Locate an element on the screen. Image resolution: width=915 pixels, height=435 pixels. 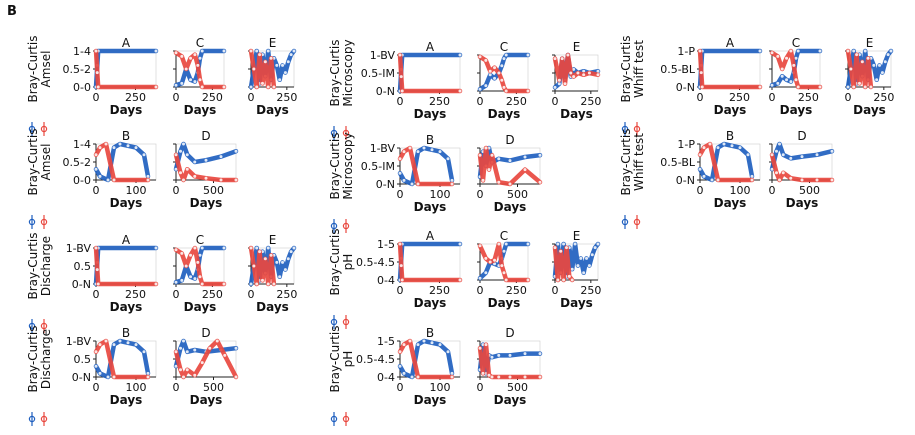
x-axis-title: Days is located at coordinates (272, 307).